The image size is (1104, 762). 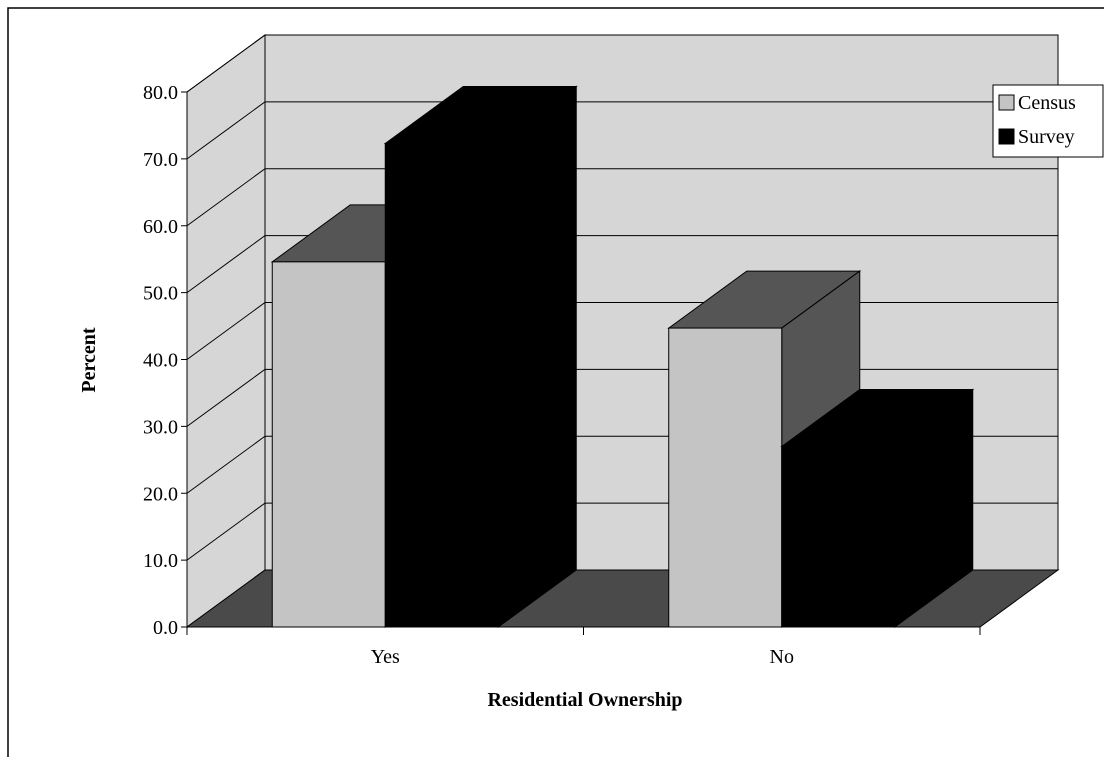 What do you see at coordinates (160, 427) in the screenshot?
I see `y-tick-label: 30.0` at bounding box center [160, 427].